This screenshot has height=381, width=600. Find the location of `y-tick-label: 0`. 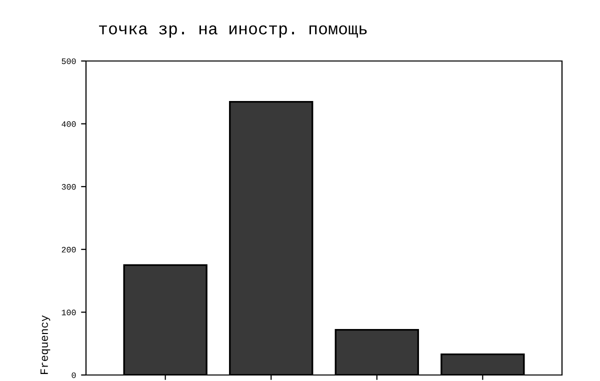

y-tick-label: 0 is located at coordinates (74, 375).